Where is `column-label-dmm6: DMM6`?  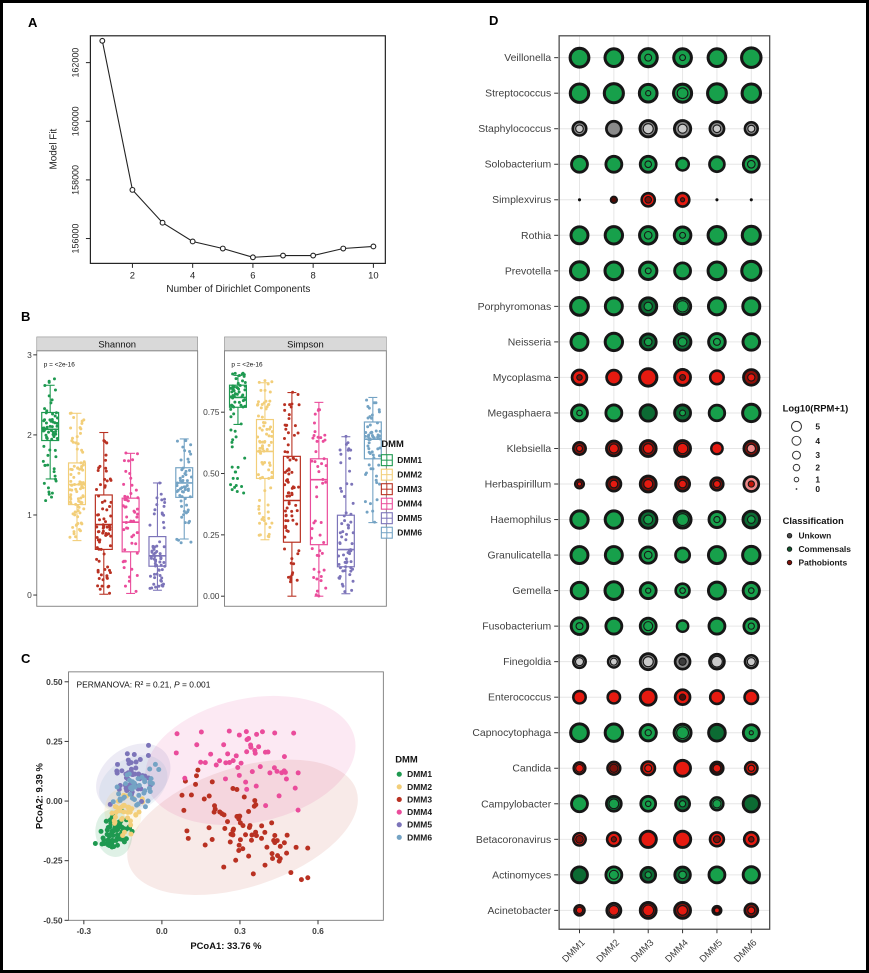
column-label-dmm6: DMM6 is located at coordinates (744, 950).